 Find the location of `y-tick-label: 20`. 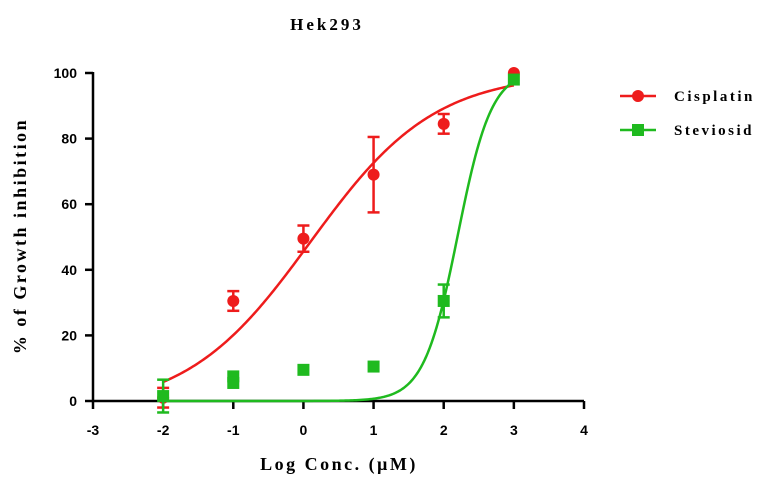

y-tick-label: 20 is located at coordinates (69, 335).